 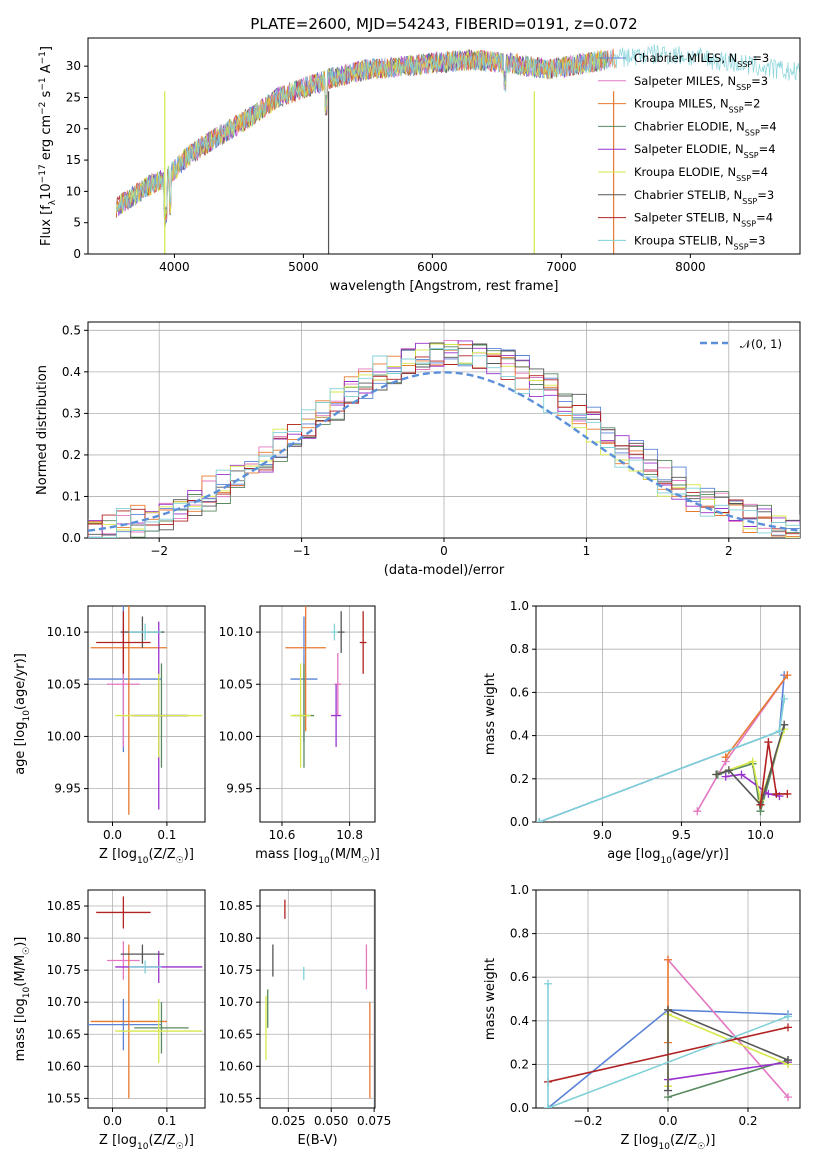 What do you see at coordinates (166, 1121) in the screenshot?
I see `x-tick-label: 0.1` at bounding box center [166, 1121].